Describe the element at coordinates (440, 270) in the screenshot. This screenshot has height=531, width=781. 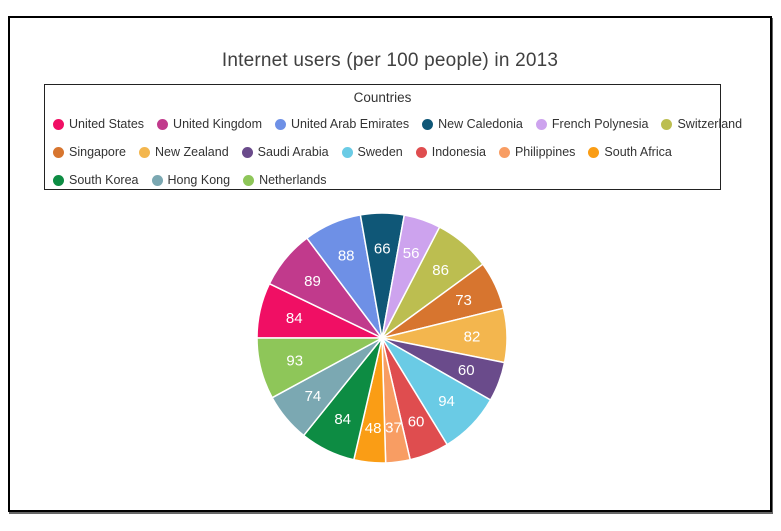
I see `pie-slice-label: 86` at that location.